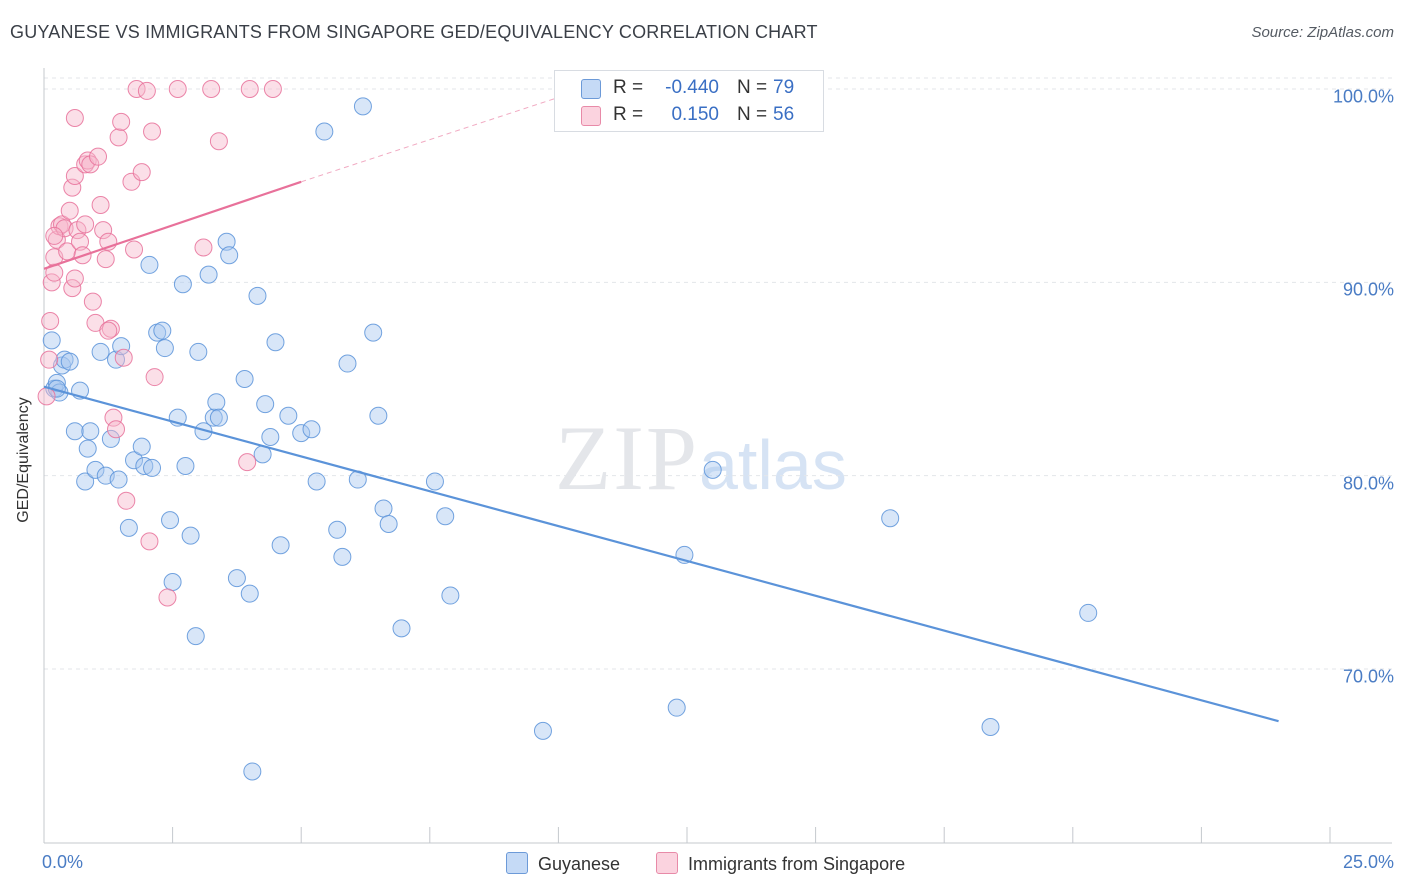 Image resolution: width=1406 pixels, height=892 pixels. I want to click on trend-line-singapore-extension, so click(443, 135).